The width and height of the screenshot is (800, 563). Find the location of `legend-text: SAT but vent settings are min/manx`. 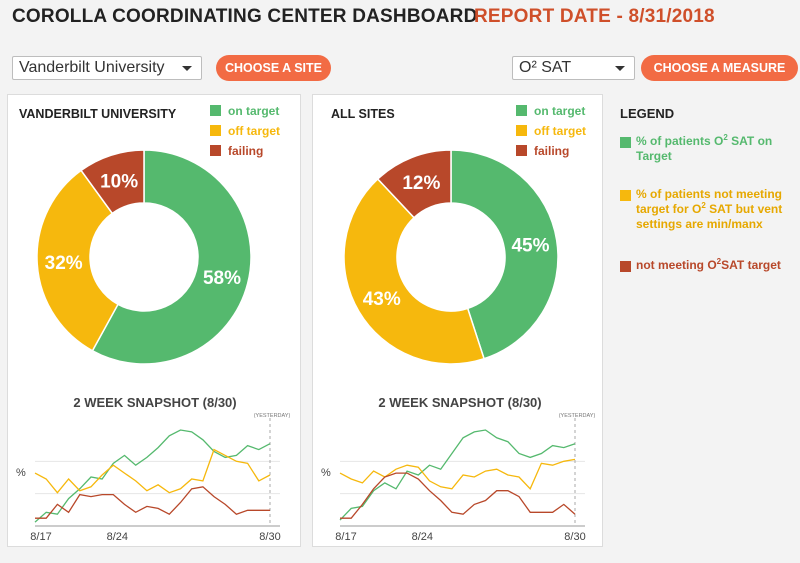

legend-text: SAT but vent settings are min/manx is located at coordinates (709, 216).